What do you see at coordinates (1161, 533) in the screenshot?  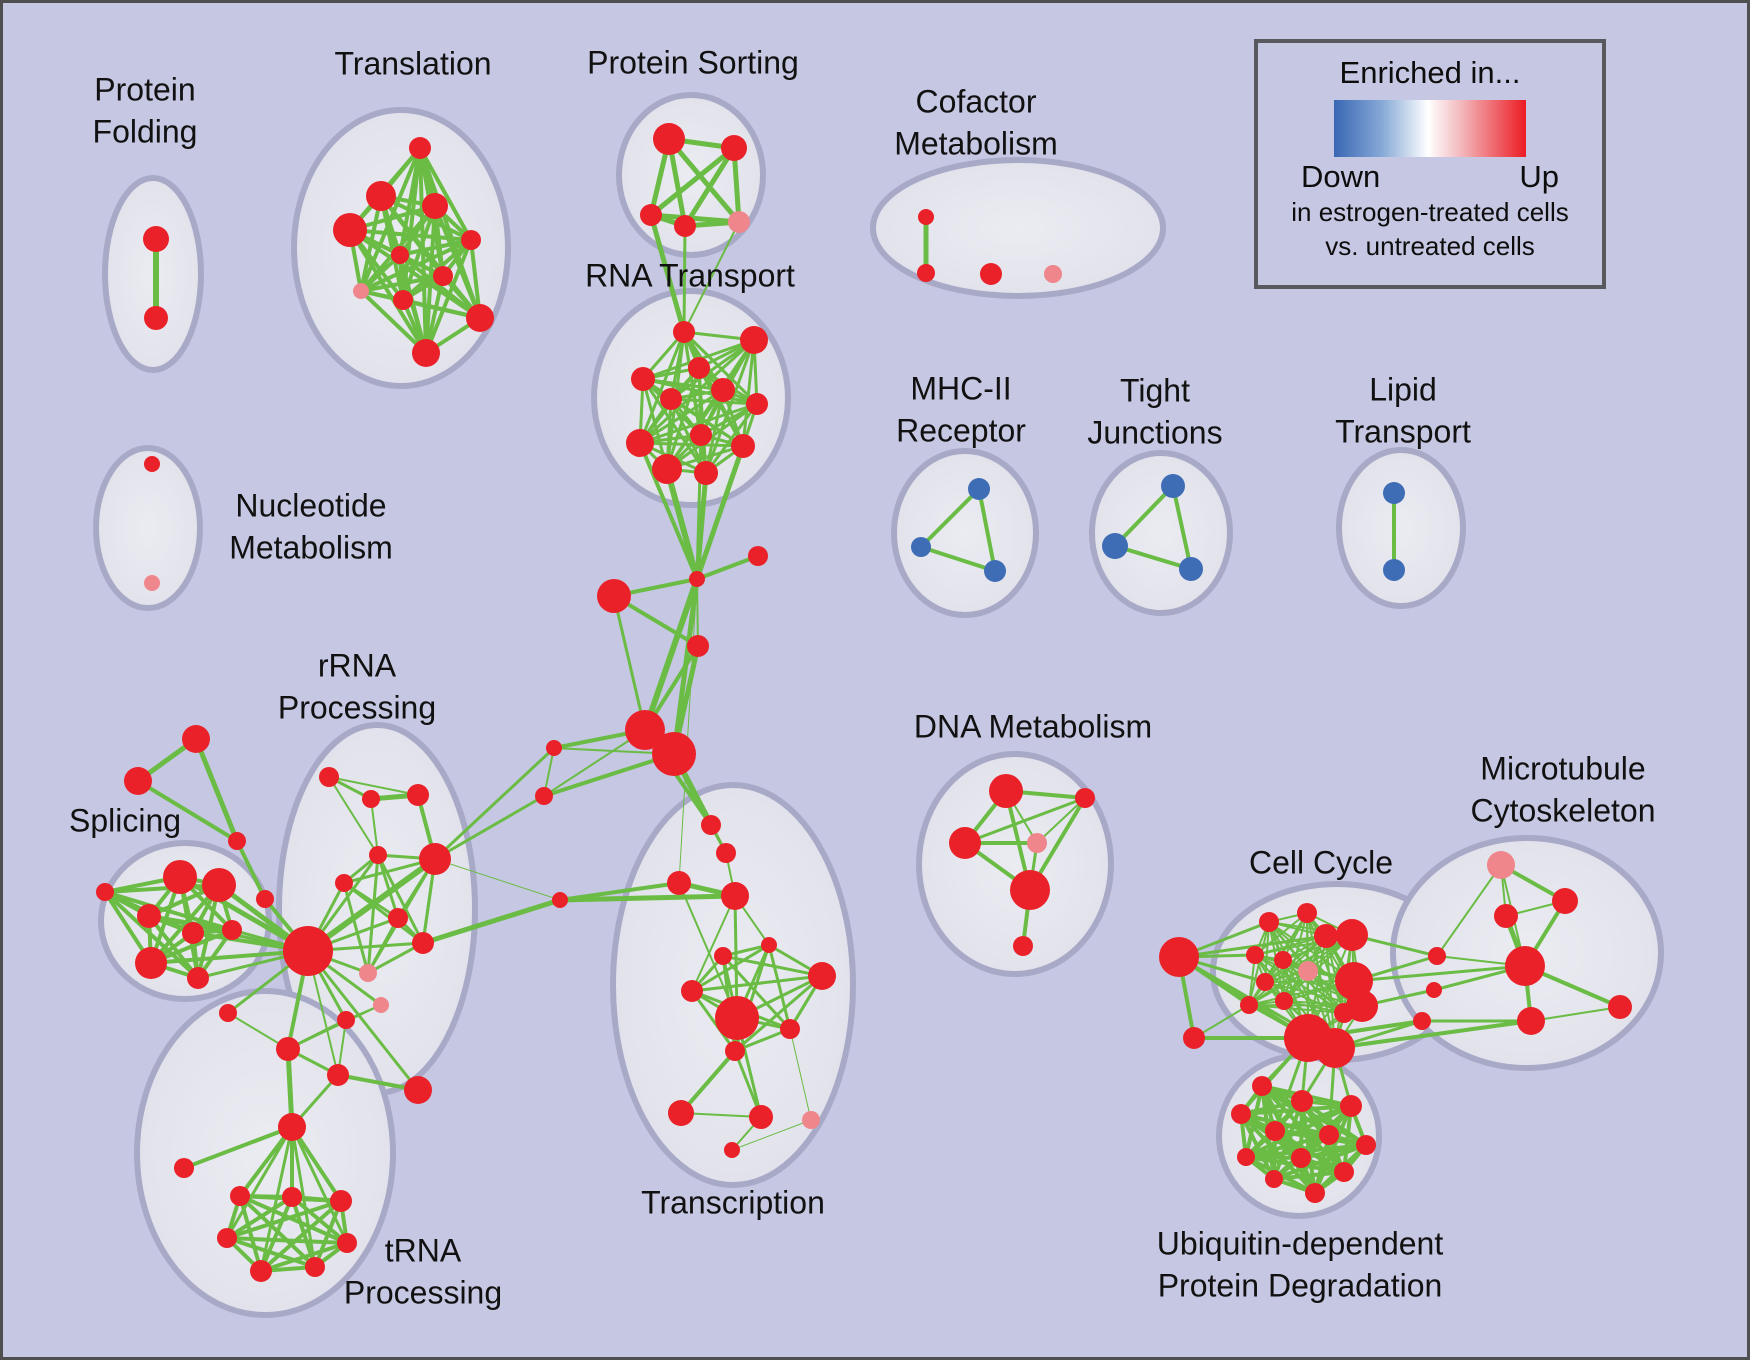 I see `cluster-ellipse-tight-junctions` at bounding box center [1161, 533].